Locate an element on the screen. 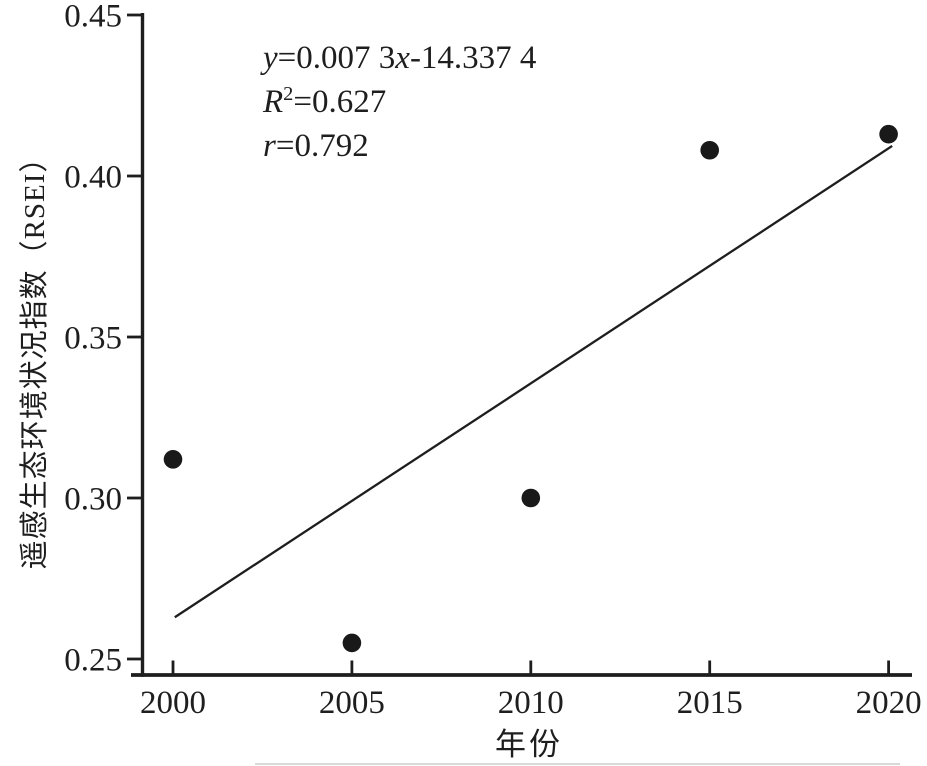  r-symbol: r is located at coordinates (269, 146).